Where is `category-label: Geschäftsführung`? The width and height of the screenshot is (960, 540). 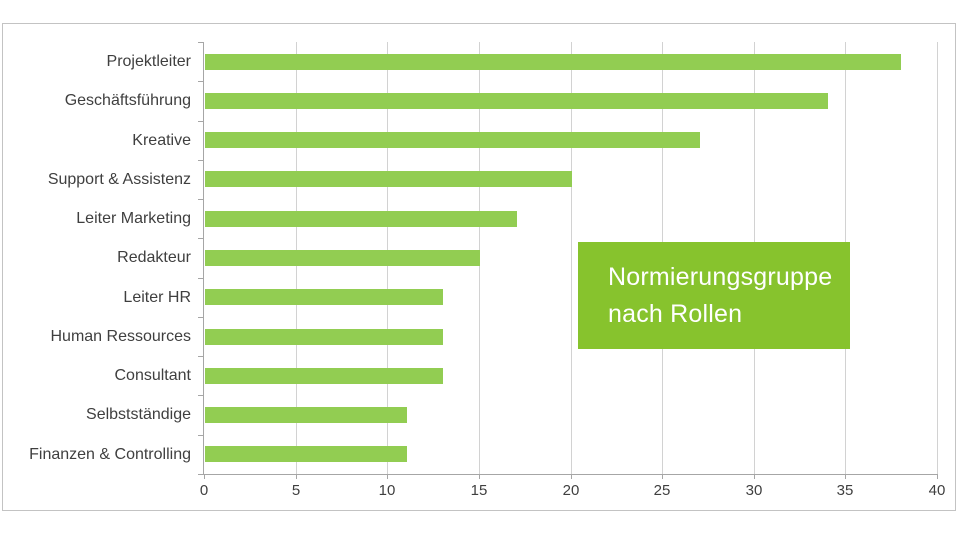 category-label: Geschäftsführung is located at coordinates (127, 100).